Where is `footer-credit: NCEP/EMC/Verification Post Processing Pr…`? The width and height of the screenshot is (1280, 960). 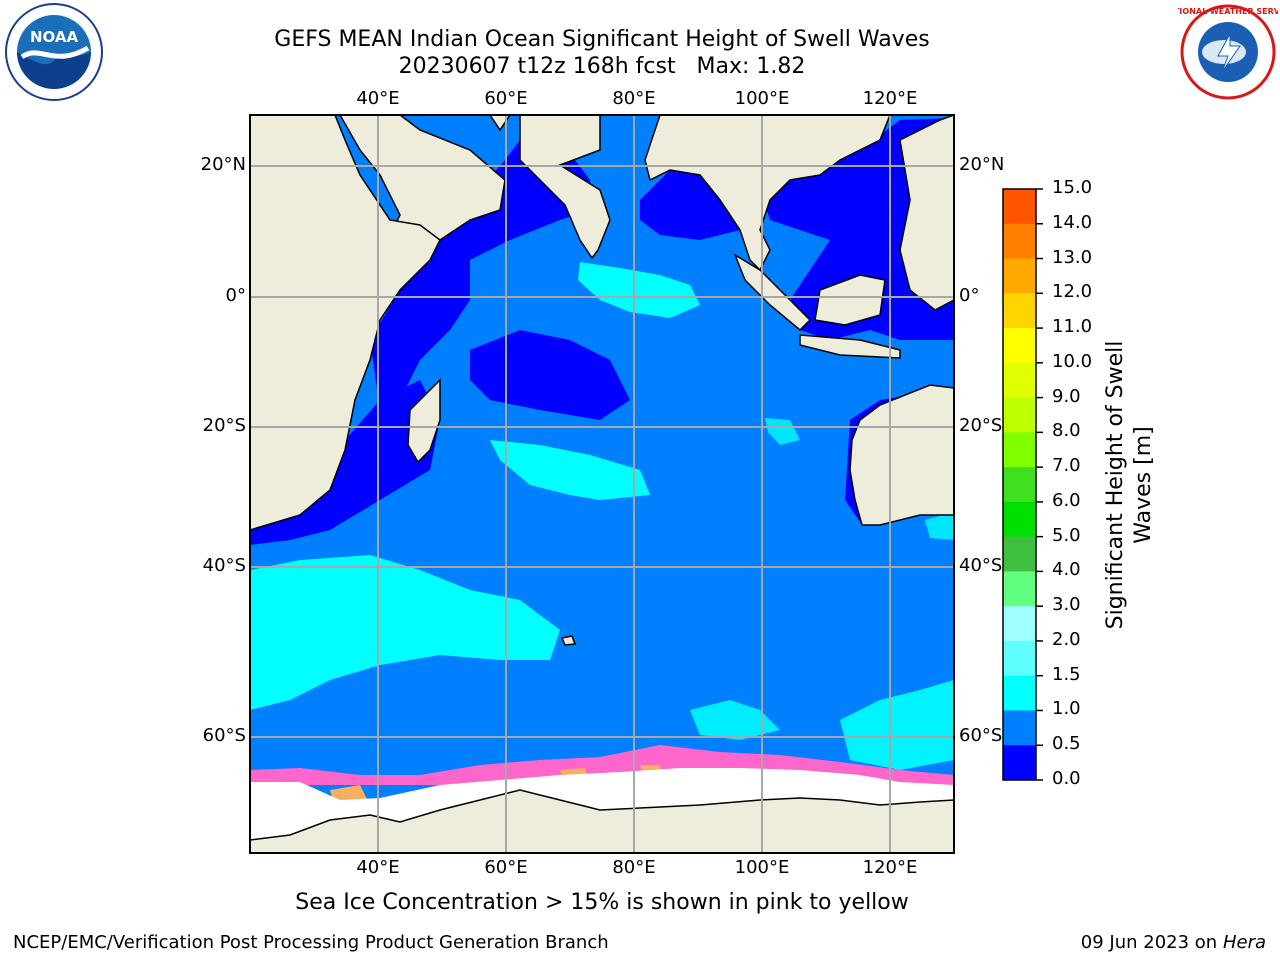 footer-credit: NCEP/EMC/Verification Post Processing Pr… is located at coordinates (311, 942).